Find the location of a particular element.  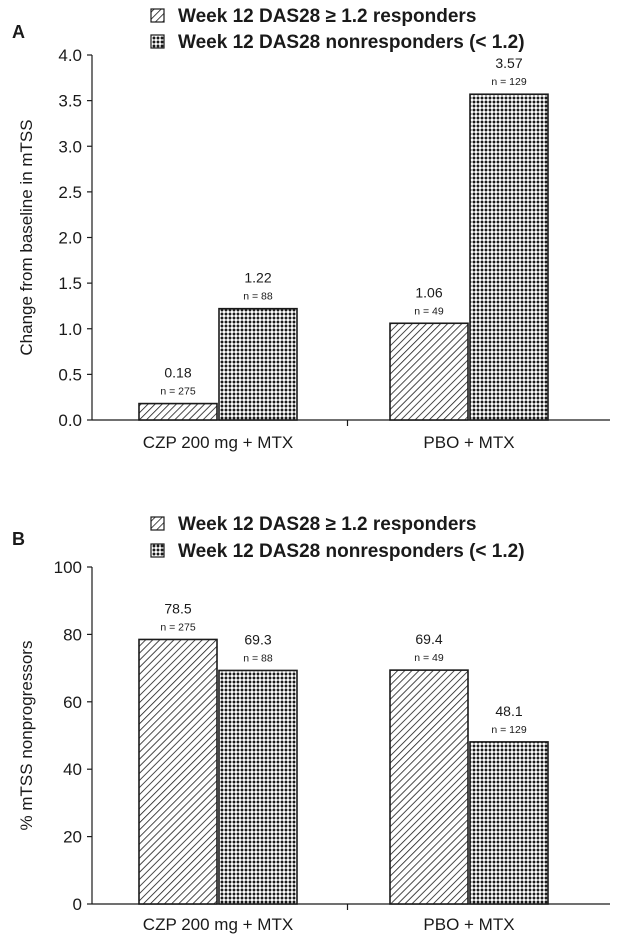

y-tick-label: 4.0 is located at coordinates (70, 55).